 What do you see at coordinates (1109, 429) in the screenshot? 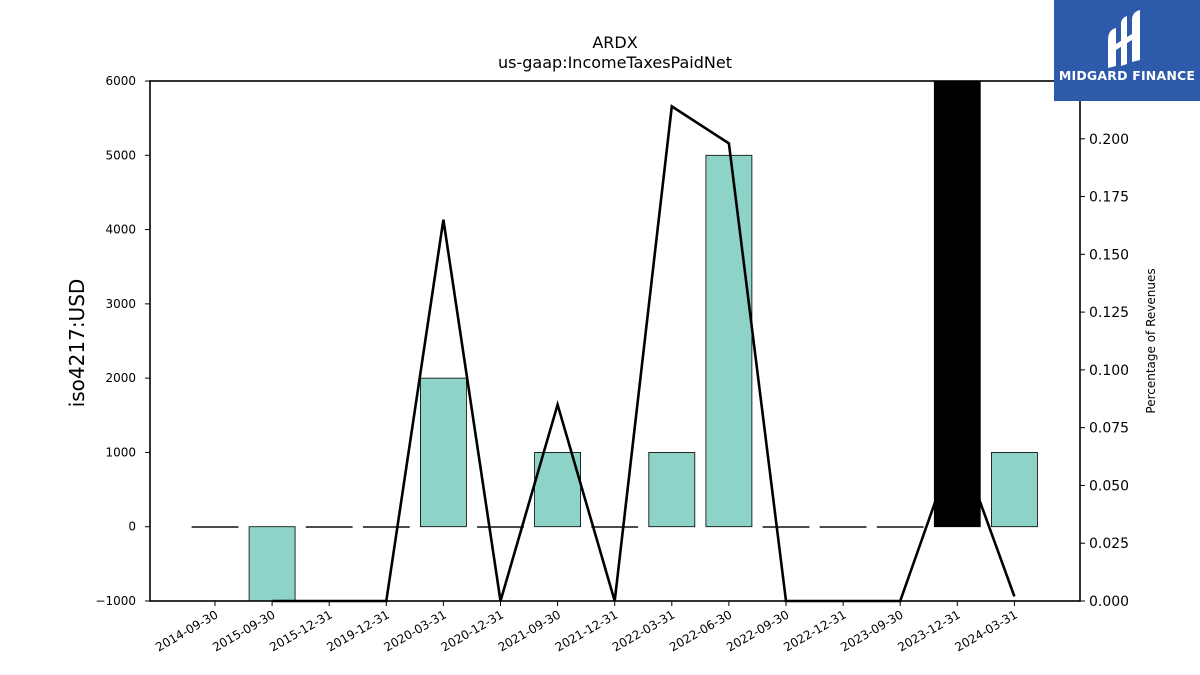
I see `y2-tick-label: 0.075` at bounding box center [1109, 429].